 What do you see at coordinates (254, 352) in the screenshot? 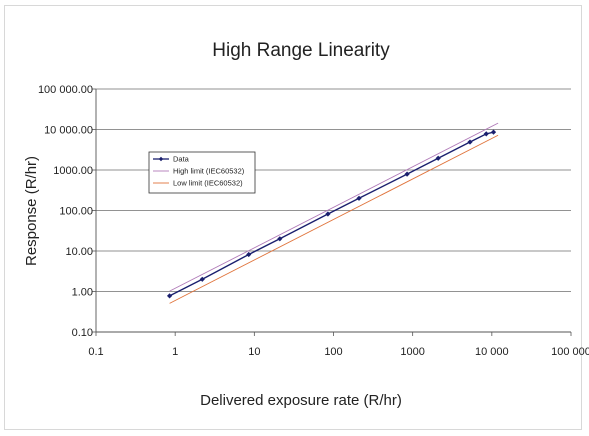
I see `x-tick-label: 10` at bounding box center [254, 352].